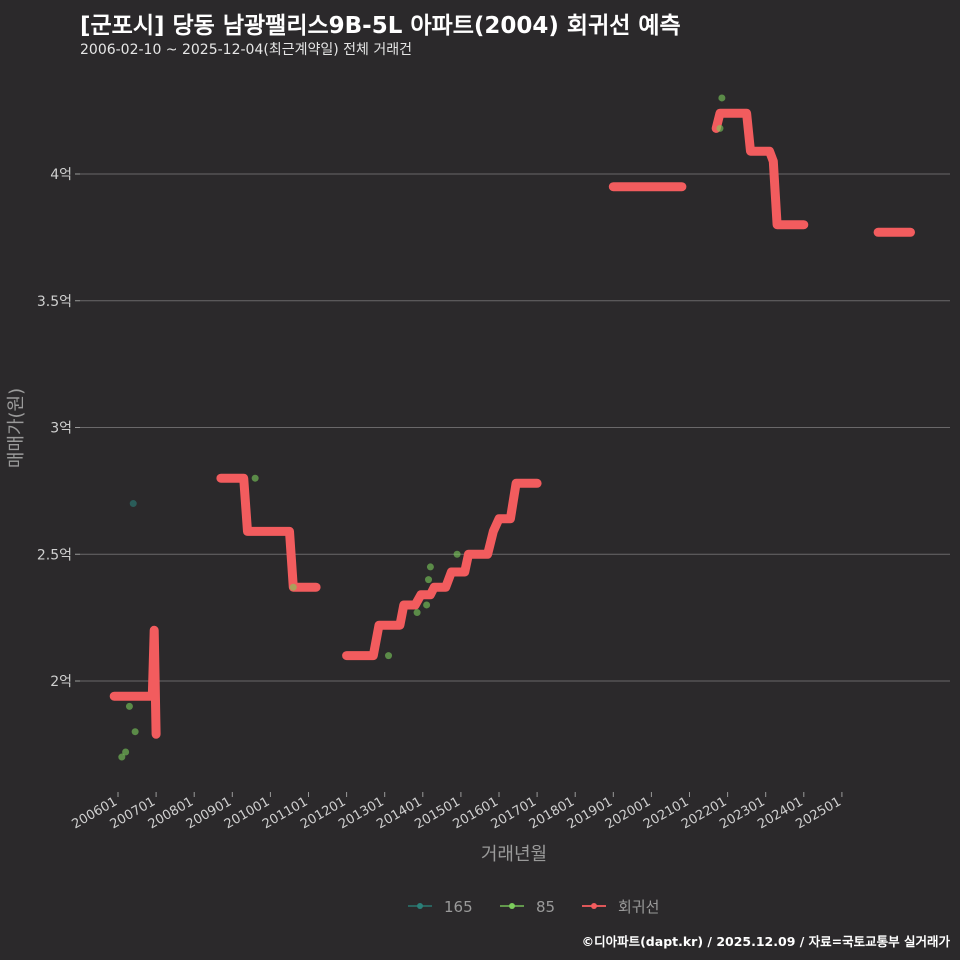  What do you see at coordinates (638, 907) in the screenshot?
I see `legend-label: 회귀선` at bounding box center [638, 907].